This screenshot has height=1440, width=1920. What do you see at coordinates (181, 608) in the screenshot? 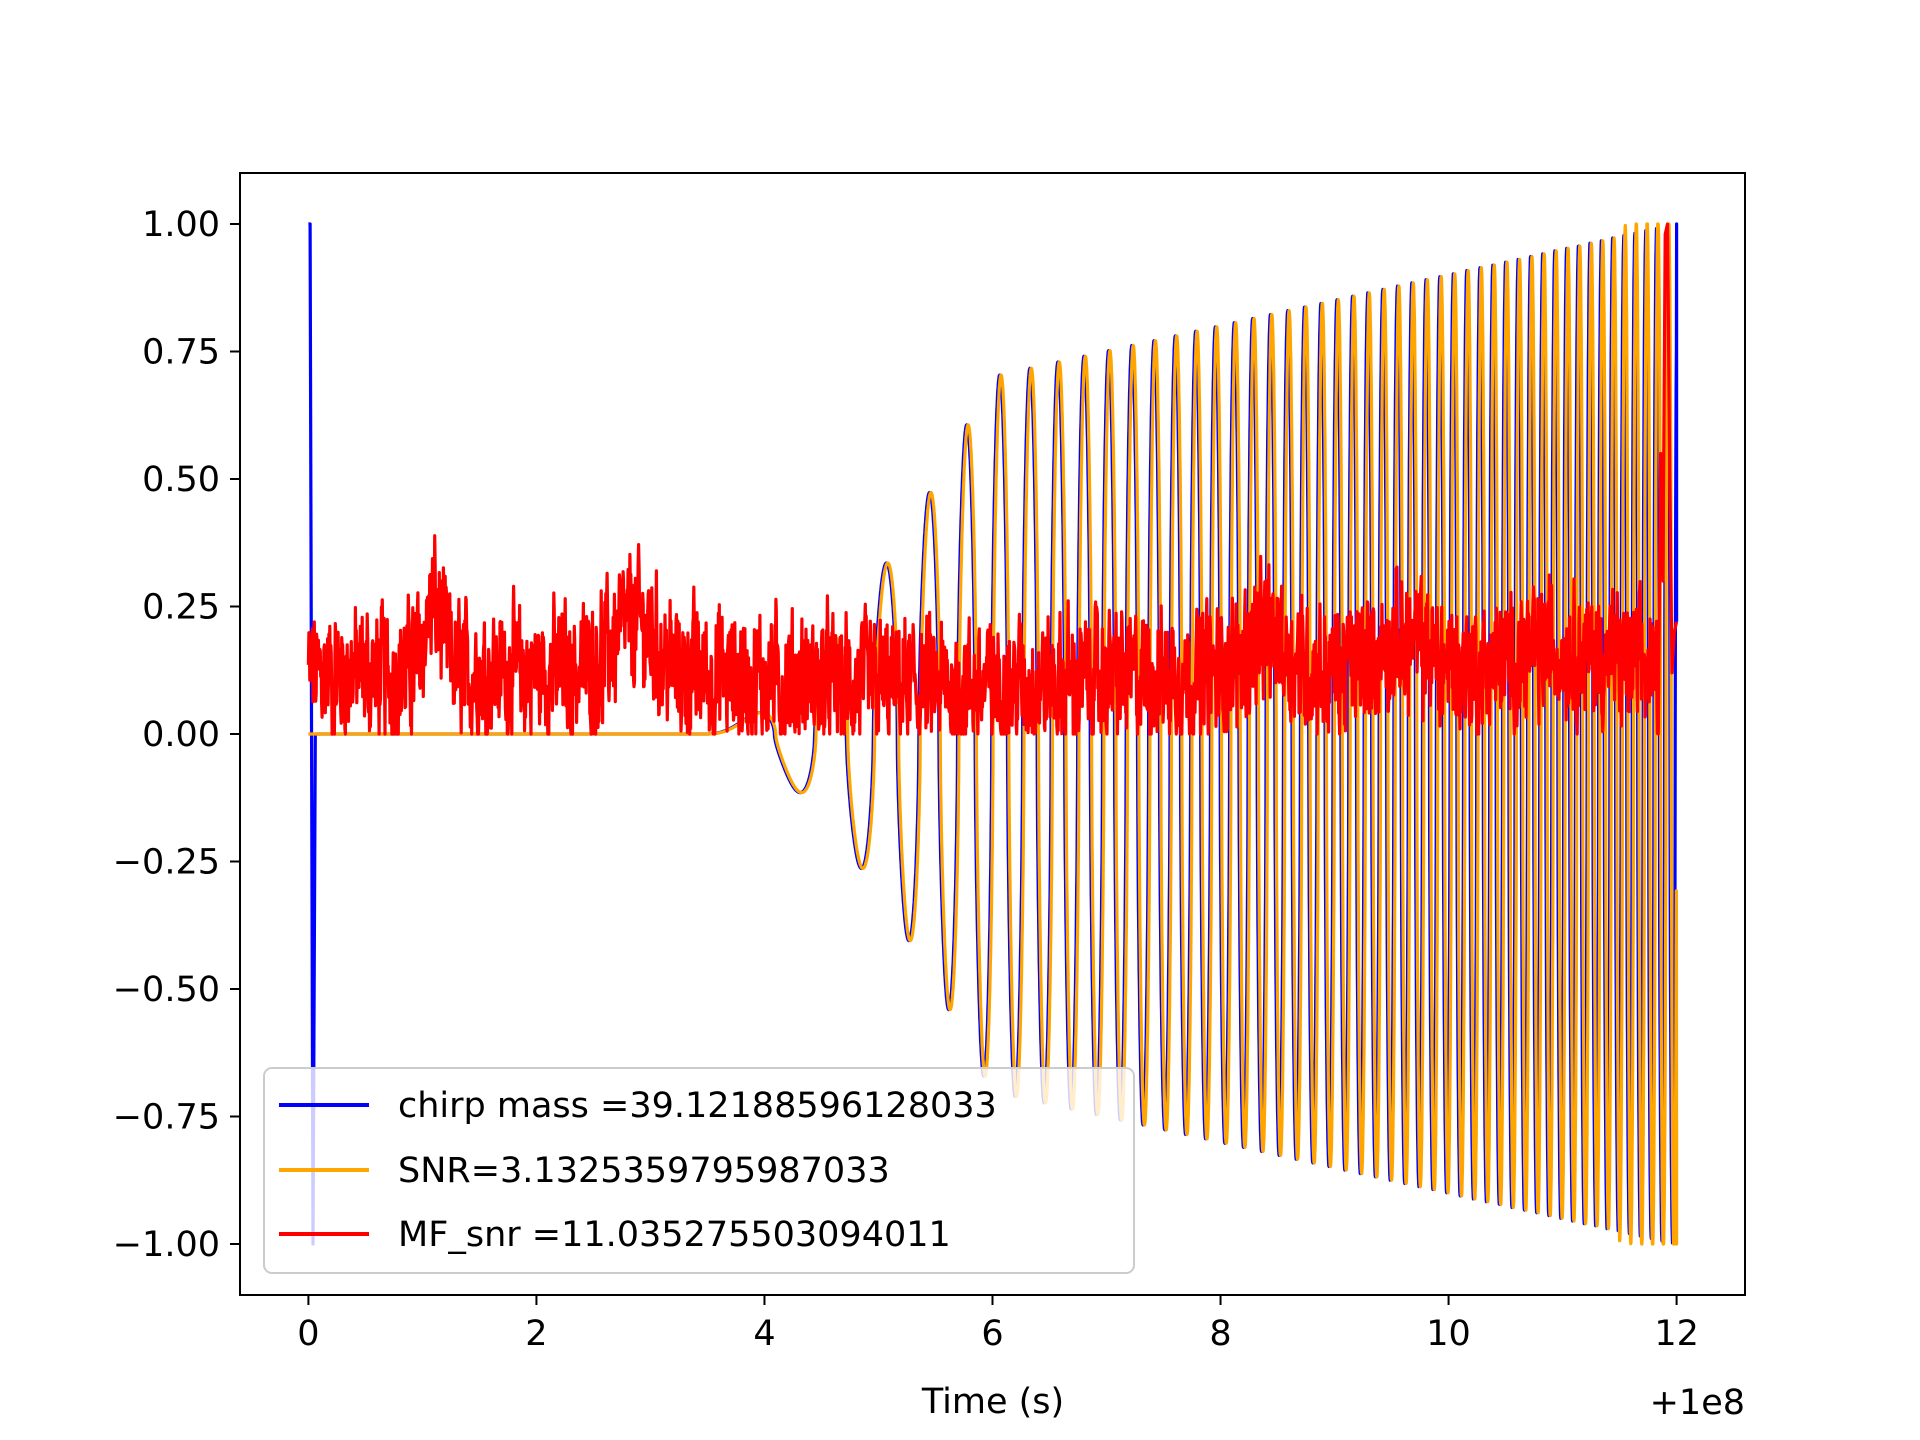
I see `y-tick-label: 0.25` at bounding box center [181, 608].